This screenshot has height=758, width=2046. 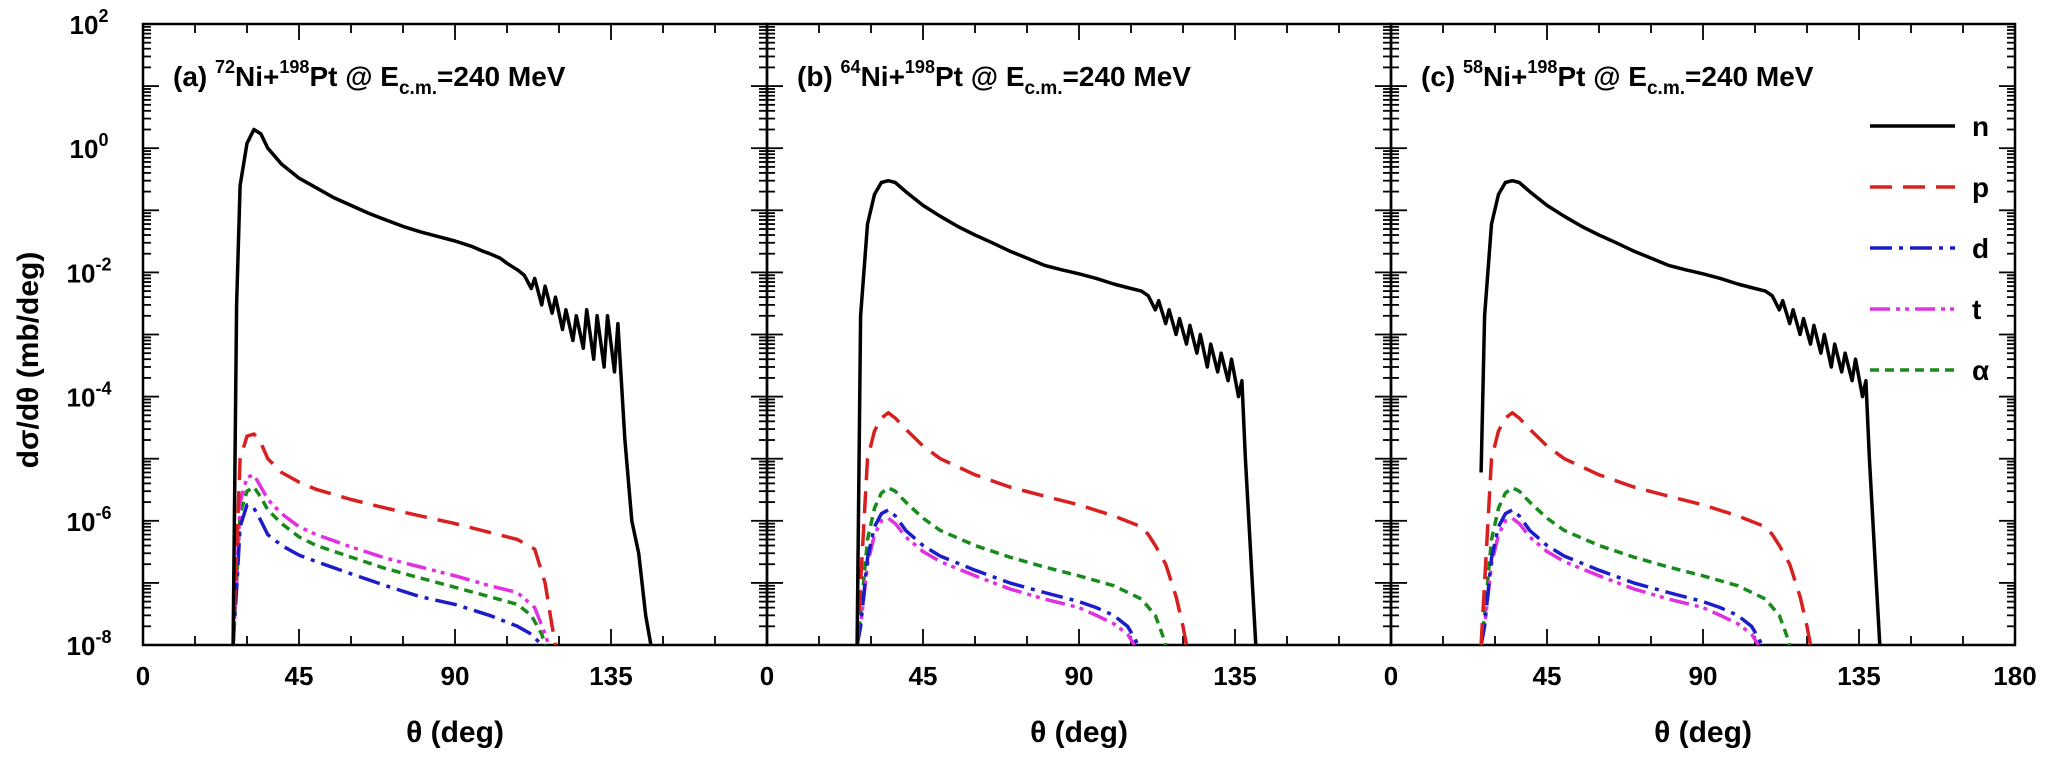 I want to click on y-axis-label: dσ/dθ (mb/deg), so click(x=28, y=360).